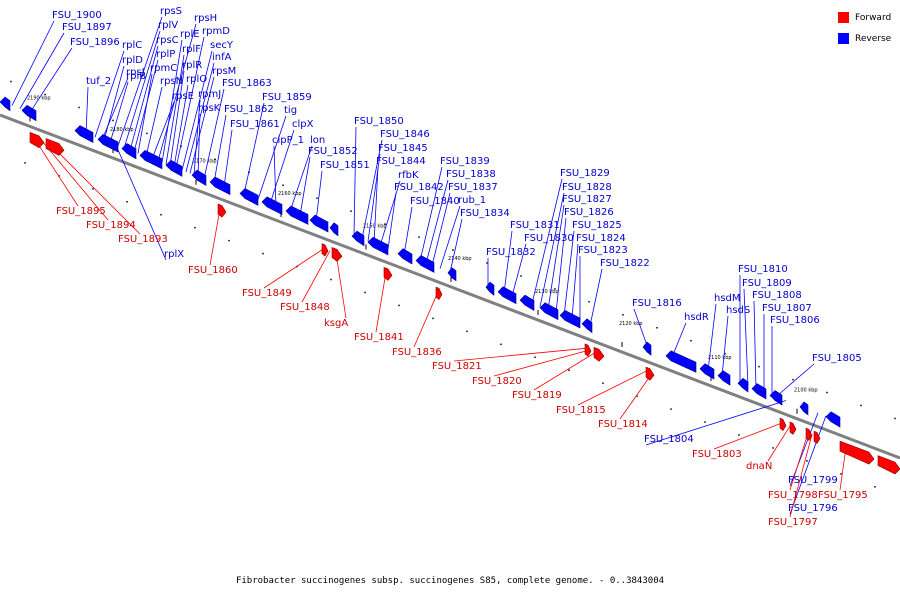 This screenshot has height=600, width=900. I want to click on gene-label: rfbK, so click(408, 175).